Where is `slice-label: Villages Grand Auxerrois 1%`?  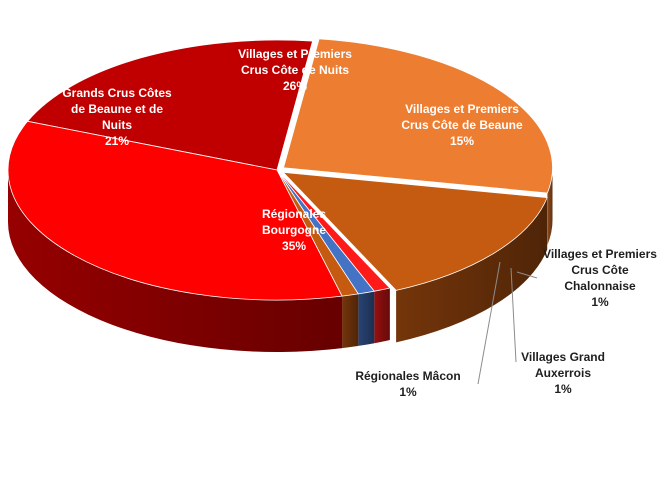
slice-label: Villages Grand Auxerrois 1% is located at coordinates (563, 373).